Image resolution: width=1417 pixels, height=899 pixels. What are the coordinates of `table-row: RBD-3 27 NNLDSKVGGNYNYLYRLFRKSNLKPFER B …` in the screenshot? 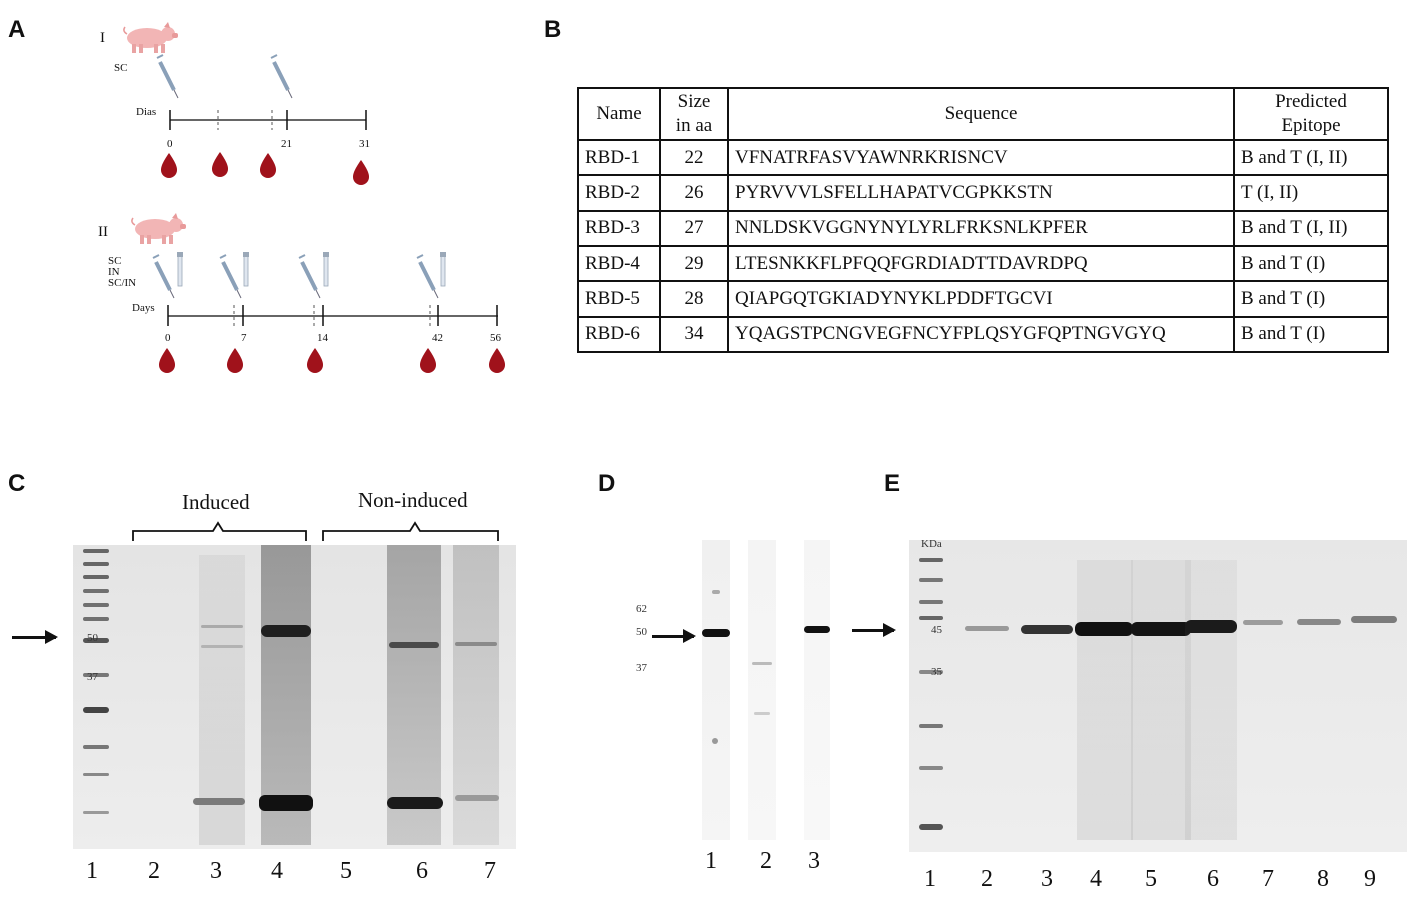 It's located at (983, 228).